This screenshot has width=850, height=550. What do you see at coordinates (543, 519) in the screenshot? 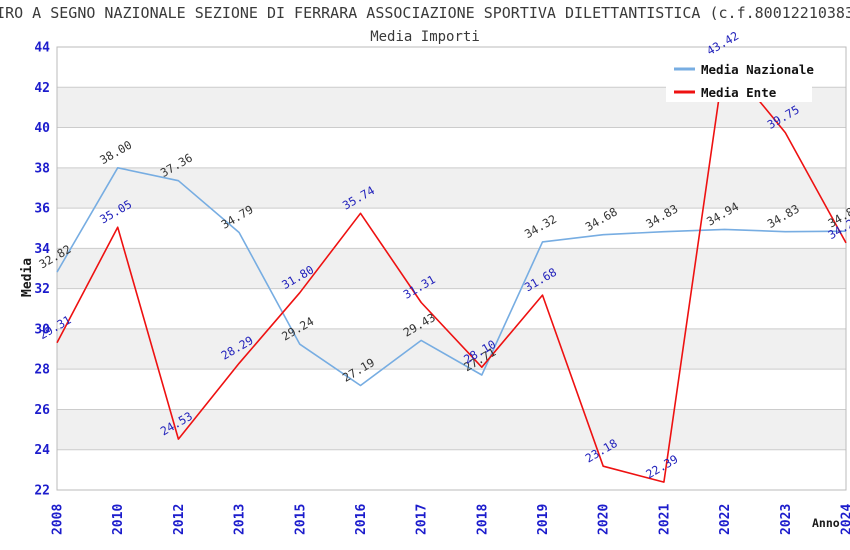
I see `x-tick-label: 2019` at bounding box center [543, 519].